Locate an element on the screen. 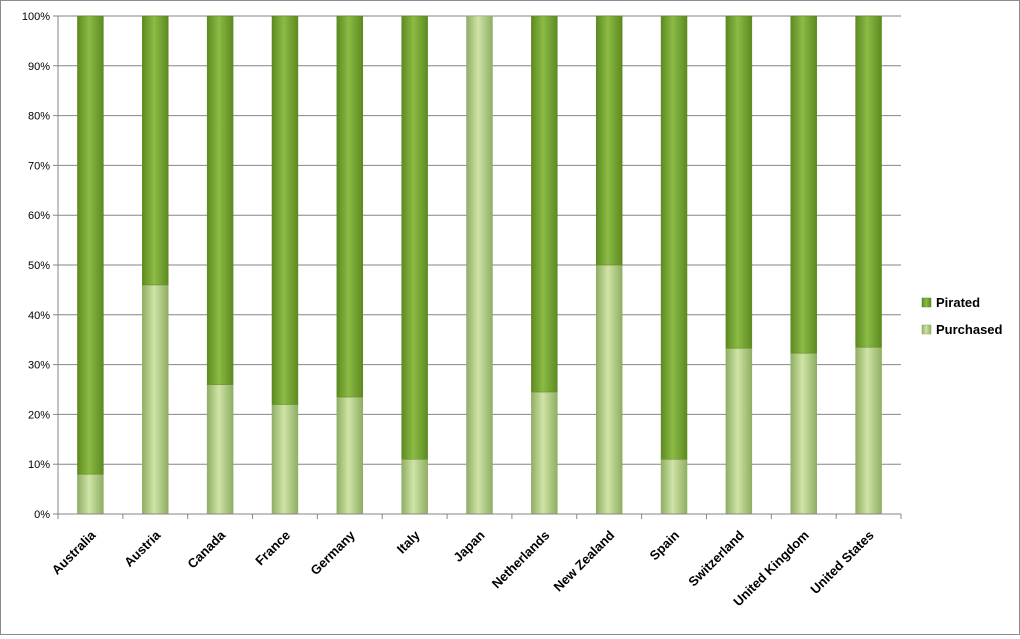  bar-purchased-france is located at coordinates (285, 459).